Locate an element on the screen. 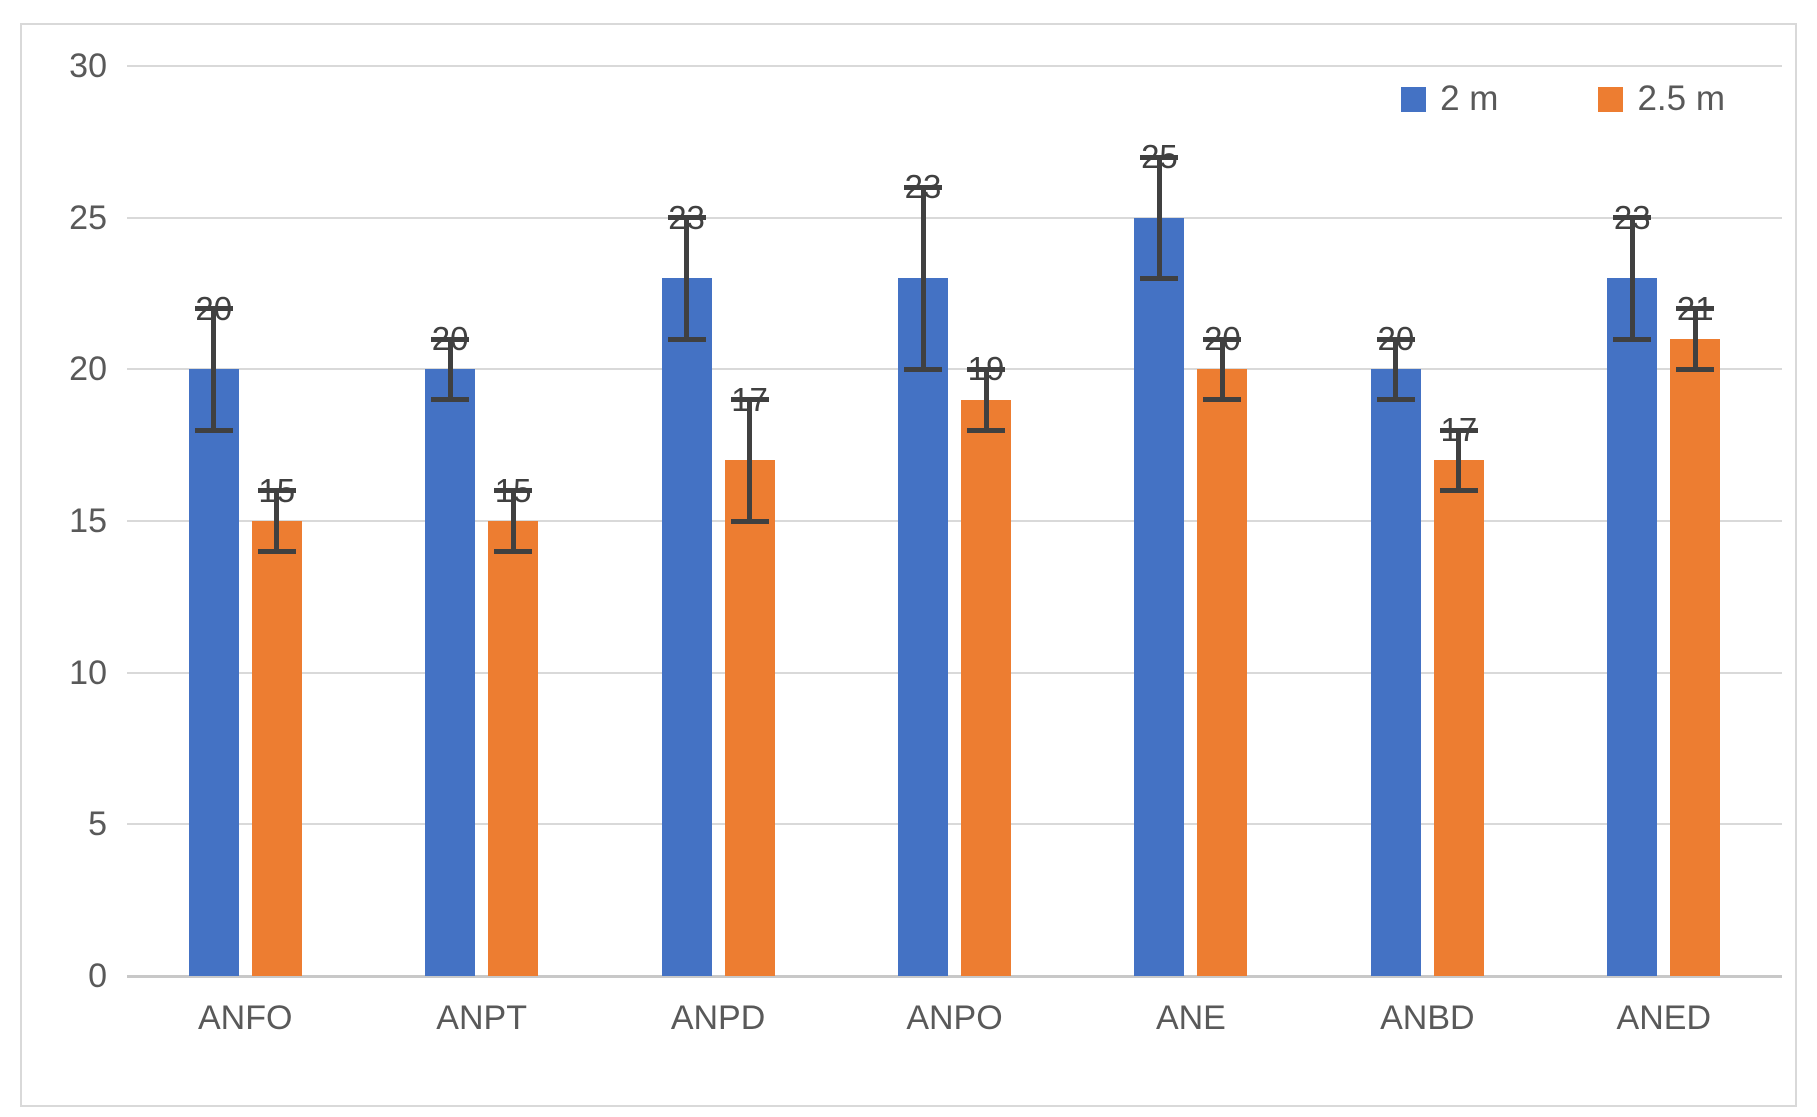  legend-label-2m: 2 m is located at coordinates (1469, 98).